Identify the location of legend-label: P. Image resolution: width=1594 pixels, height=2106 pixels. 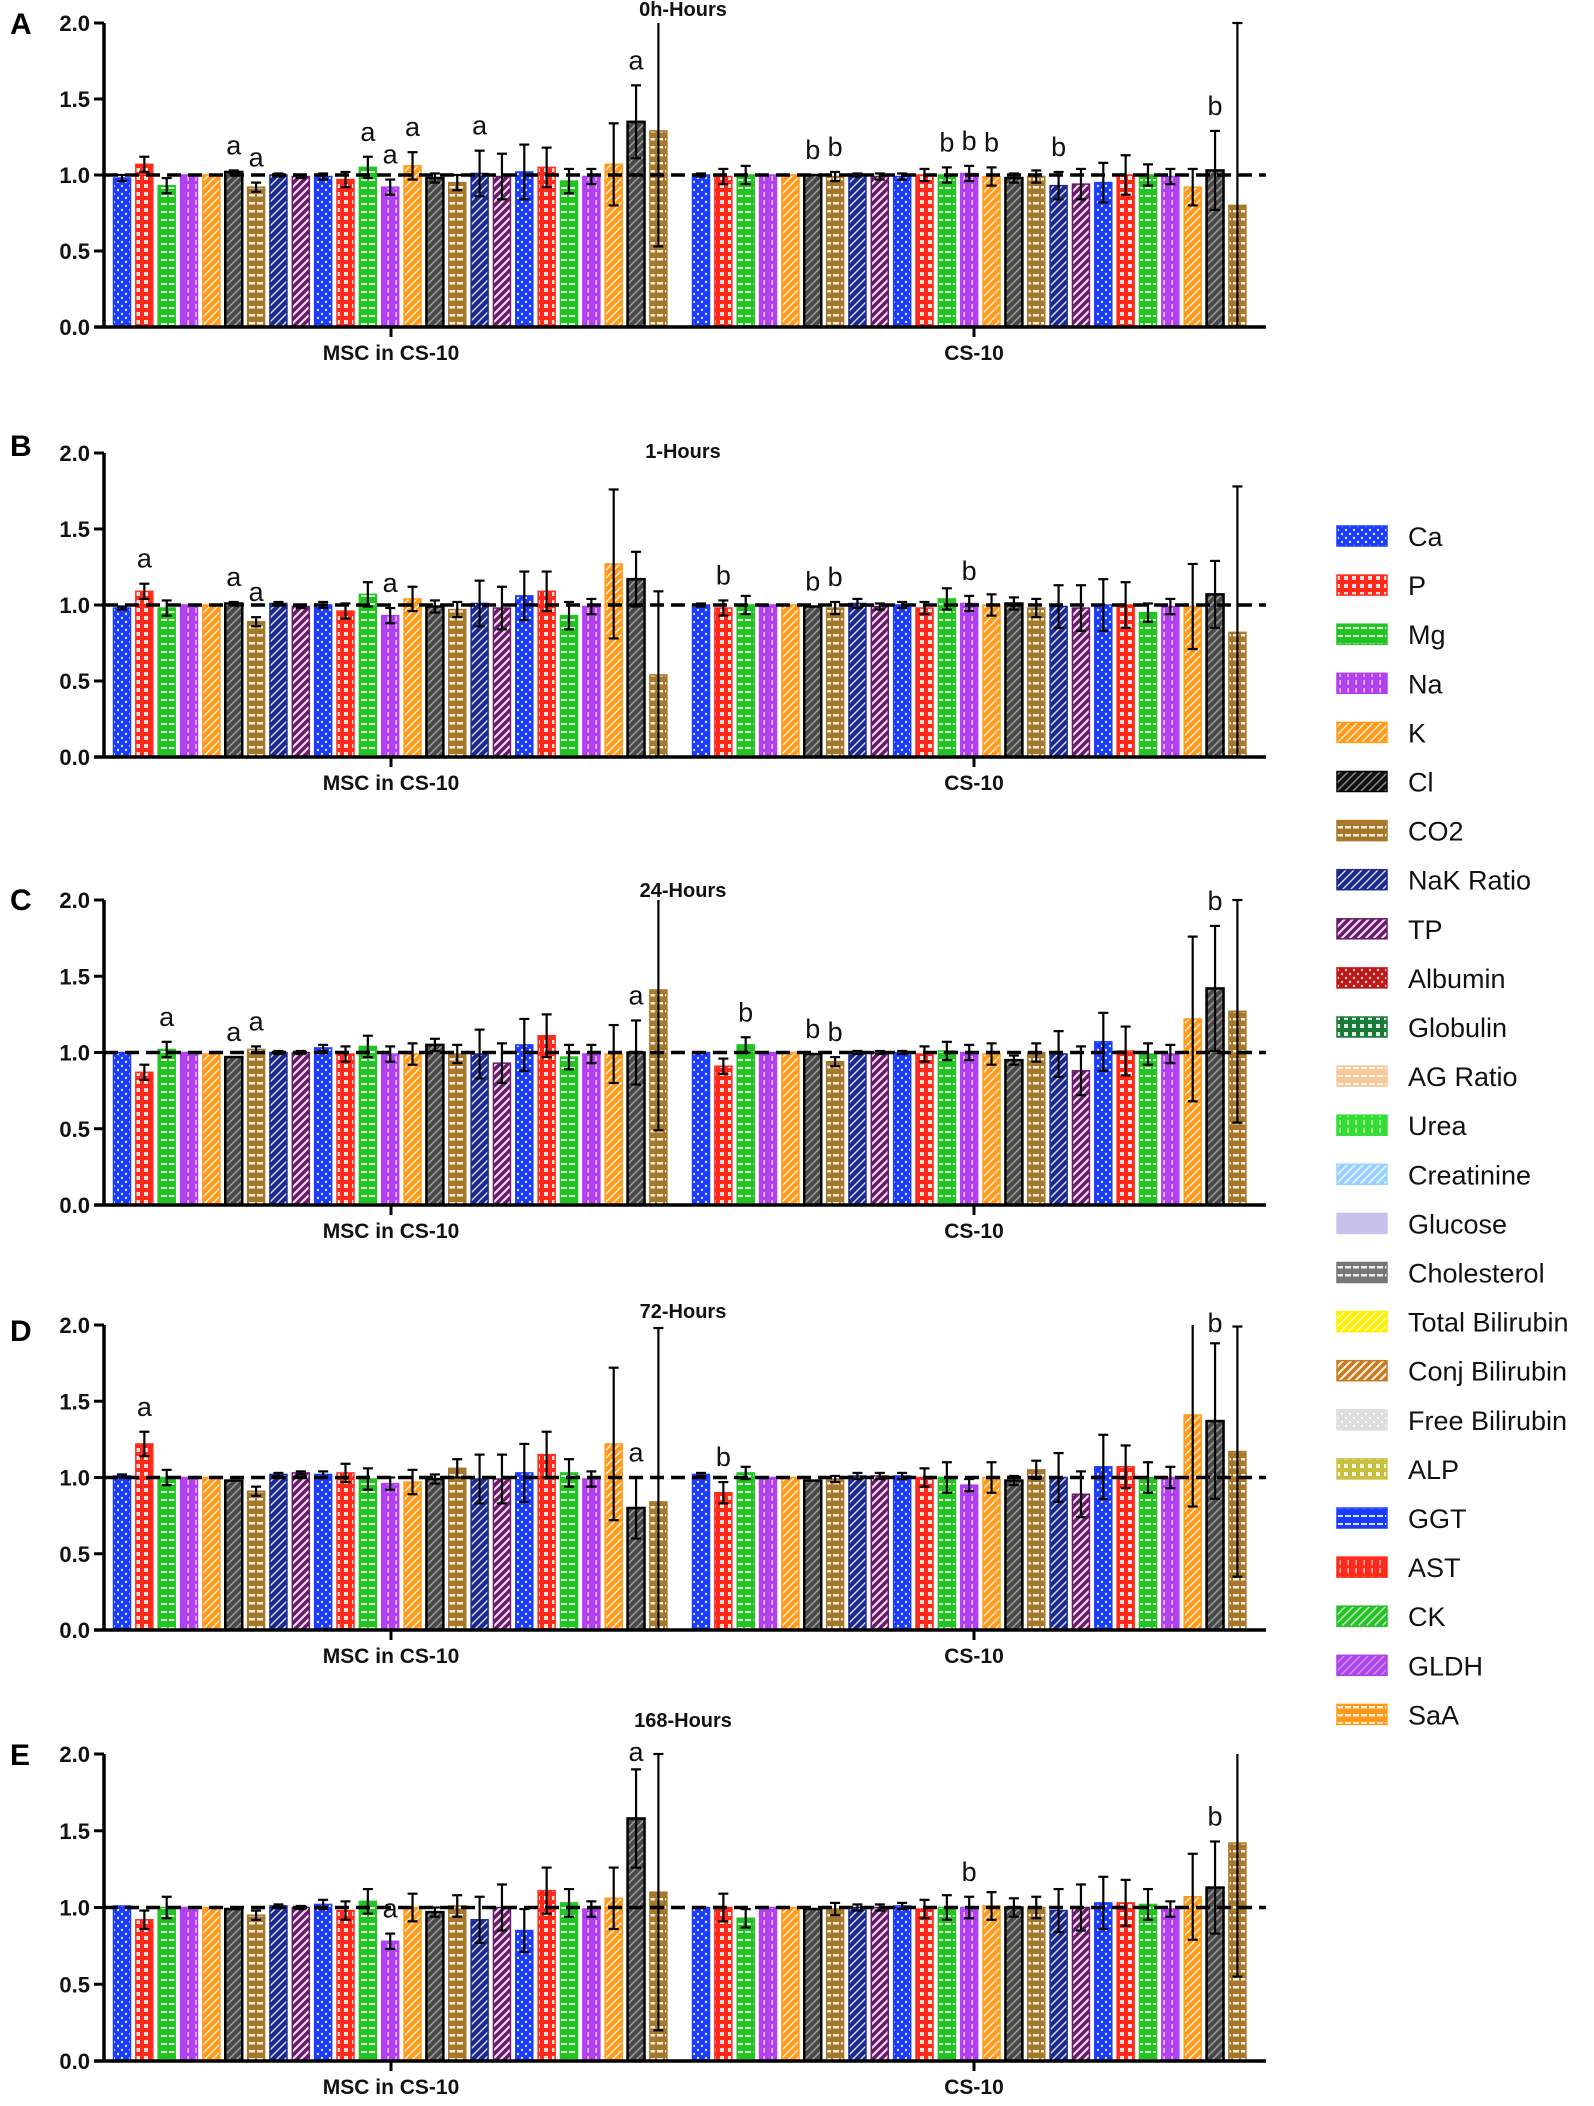
(1417, 586).